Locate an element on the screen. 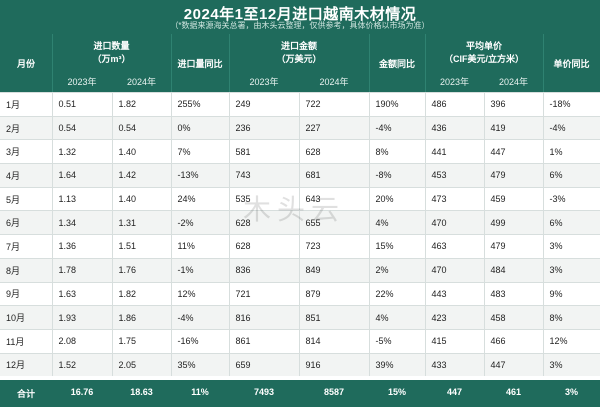 The height and width of the screenshot is (407, 600). cell-amt-2023: 249 is located at coordinates (263, 104).